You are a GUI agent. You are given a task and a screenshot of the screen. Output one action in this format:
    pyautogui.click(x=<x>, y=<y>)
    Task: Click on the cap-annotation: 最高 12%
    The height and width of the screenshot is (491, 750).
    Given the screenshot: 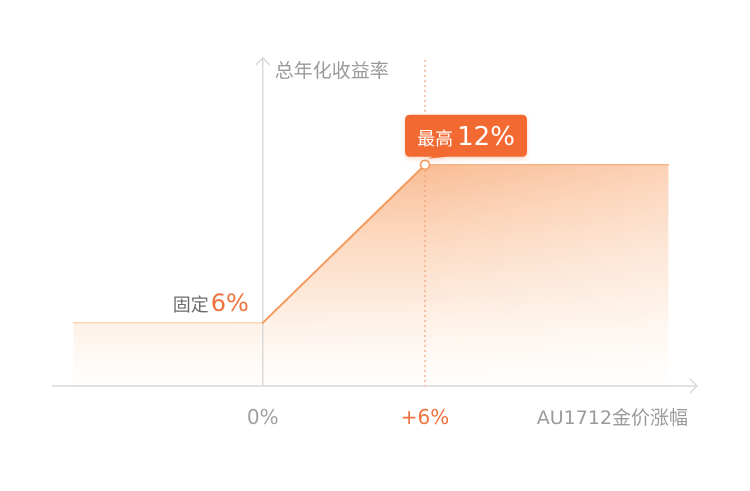 What is the action you would take?
    pyautogui.click(x=466, y=136)
    